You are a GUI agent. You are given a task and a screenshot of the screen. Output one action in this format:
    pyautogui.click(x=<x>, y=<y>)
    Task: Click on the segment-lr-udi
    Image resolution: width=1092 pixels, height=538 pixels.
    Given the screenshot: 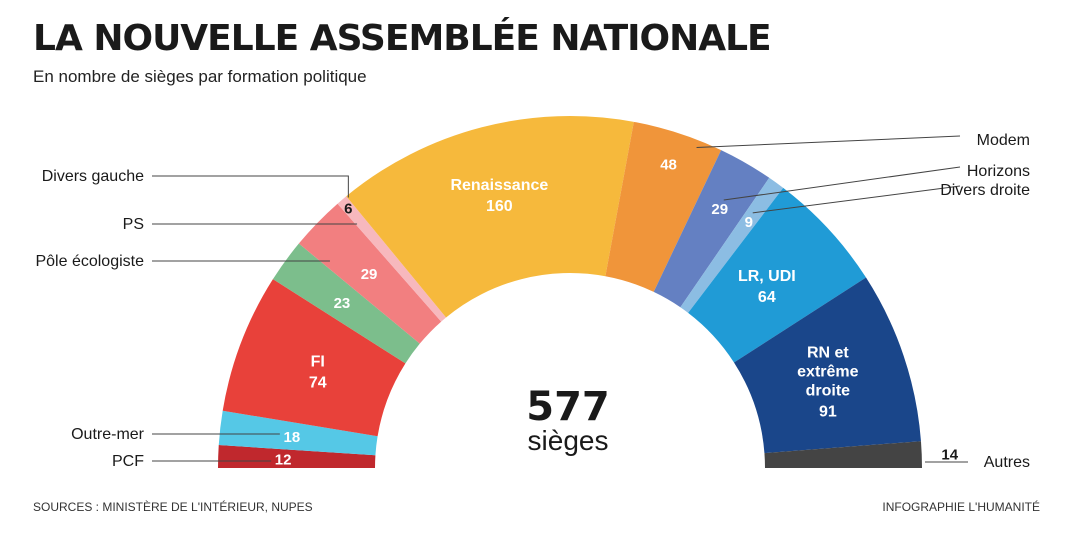 What is the action you would take?
    pyautogui.click(x=777, y=275)
    